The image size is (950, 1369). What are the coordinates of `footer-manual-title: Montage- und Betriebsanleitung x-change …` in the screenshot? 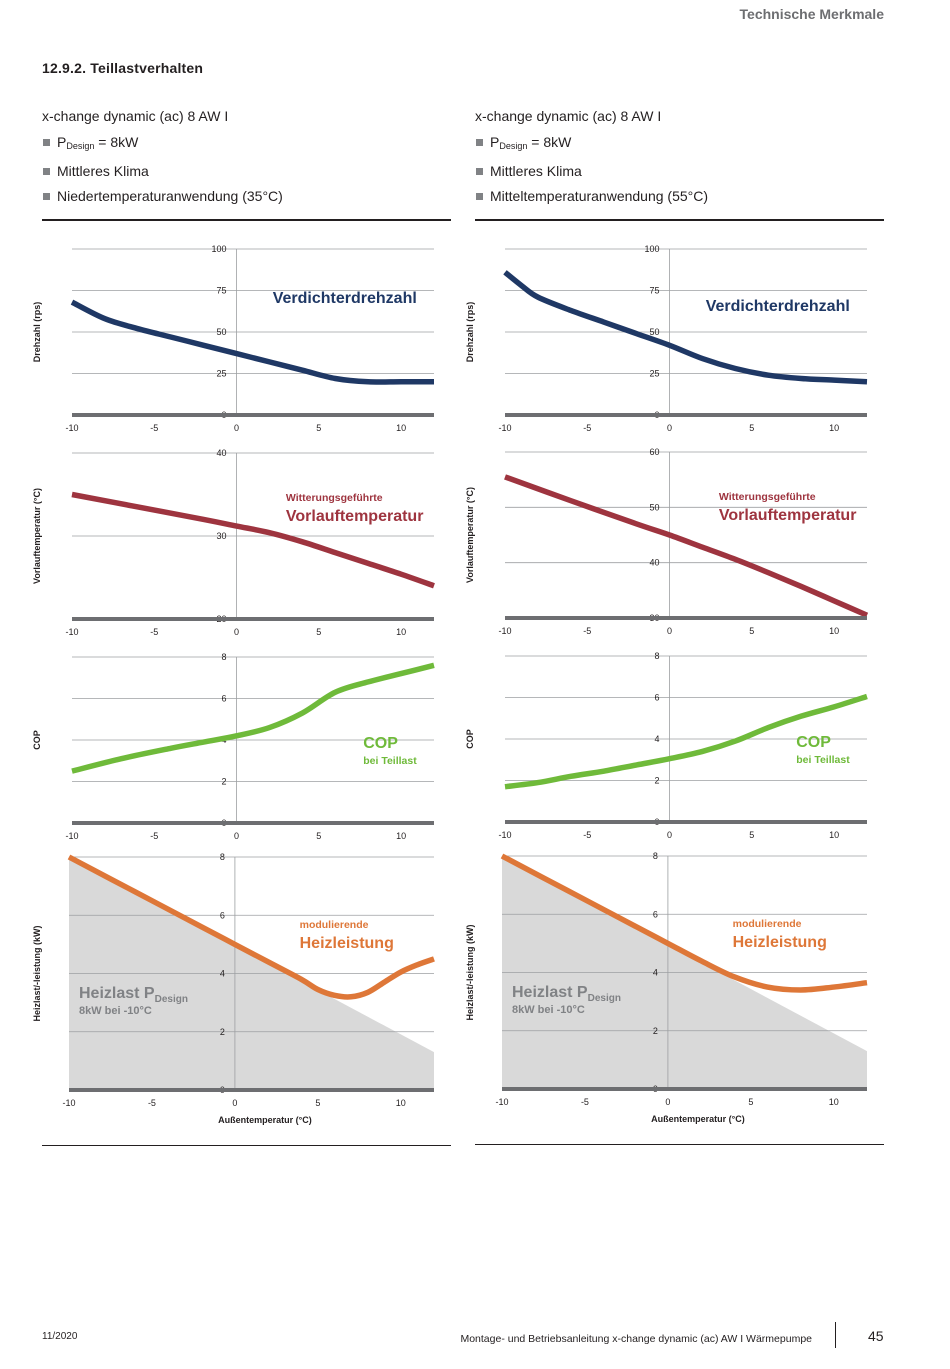 It's located at (636, 1339).